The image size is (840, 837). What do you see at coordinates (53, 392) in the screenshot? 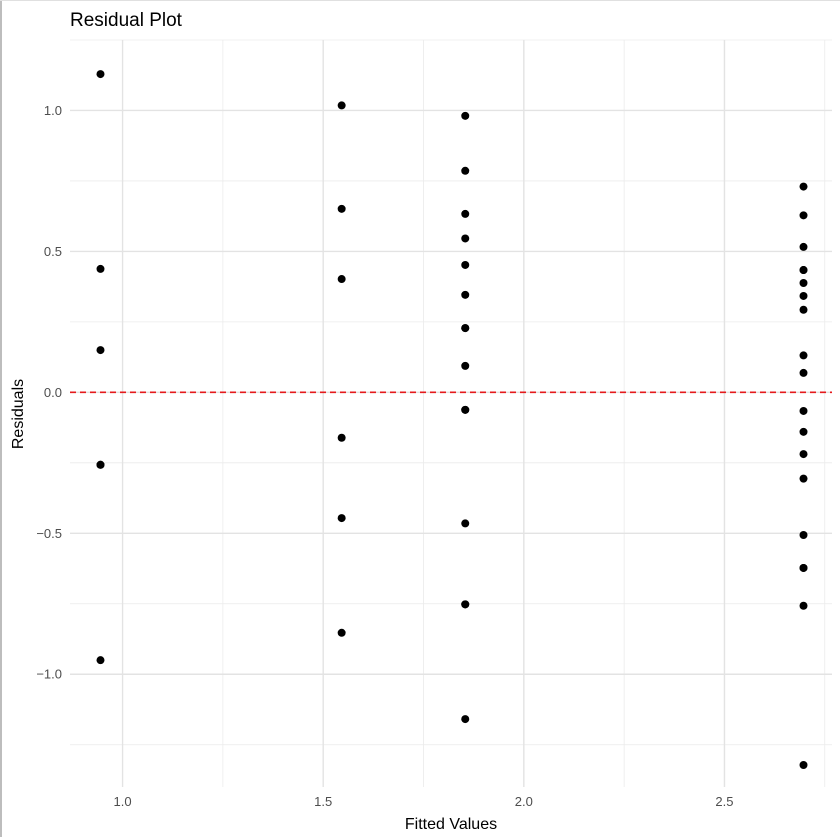
I see `y-tick-label: 0.0` at bounding box center [53, 392].